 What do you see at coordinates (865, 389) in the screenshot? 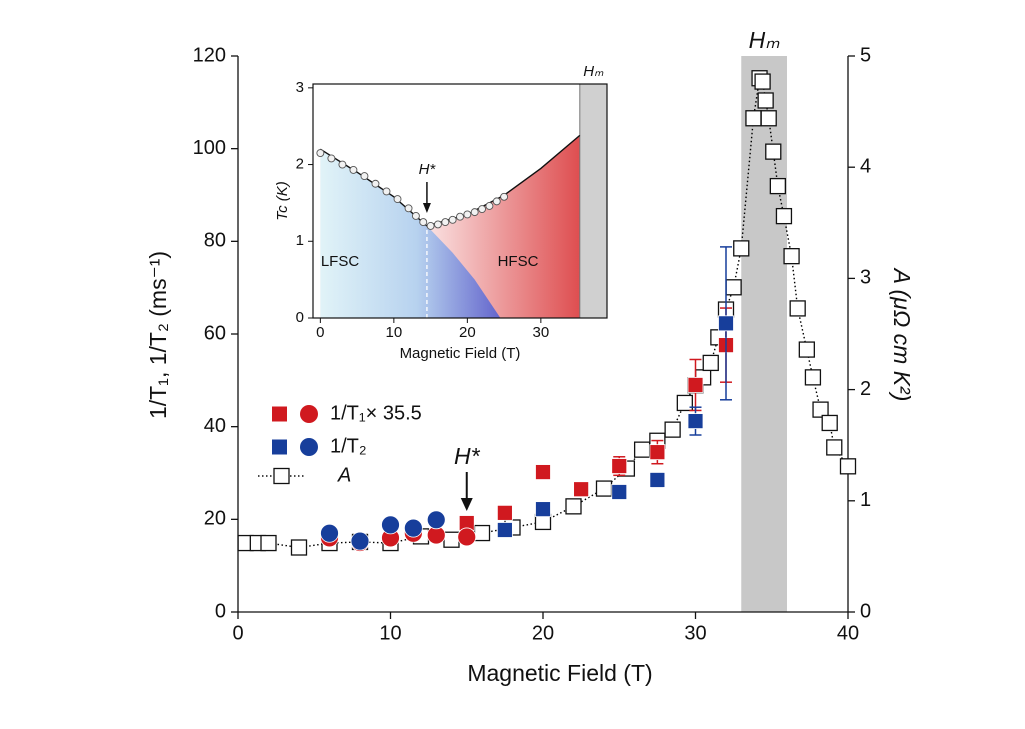
I see `y2-tick-label: 2` at bounding box center [865, 389].